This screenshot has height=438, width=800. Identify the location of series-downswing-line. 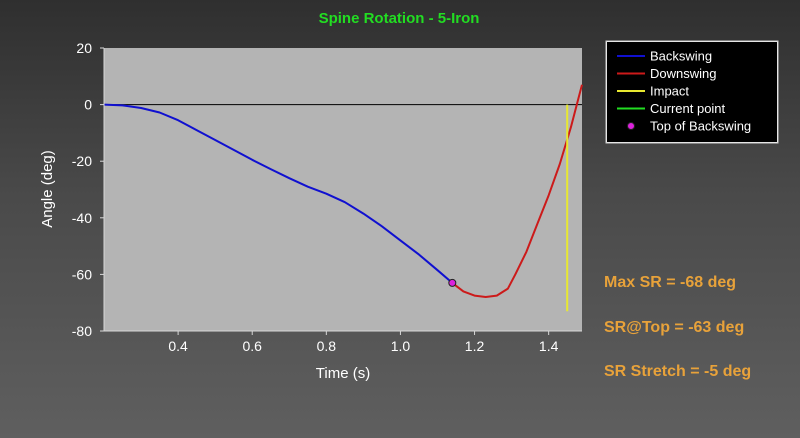
(517, 191).